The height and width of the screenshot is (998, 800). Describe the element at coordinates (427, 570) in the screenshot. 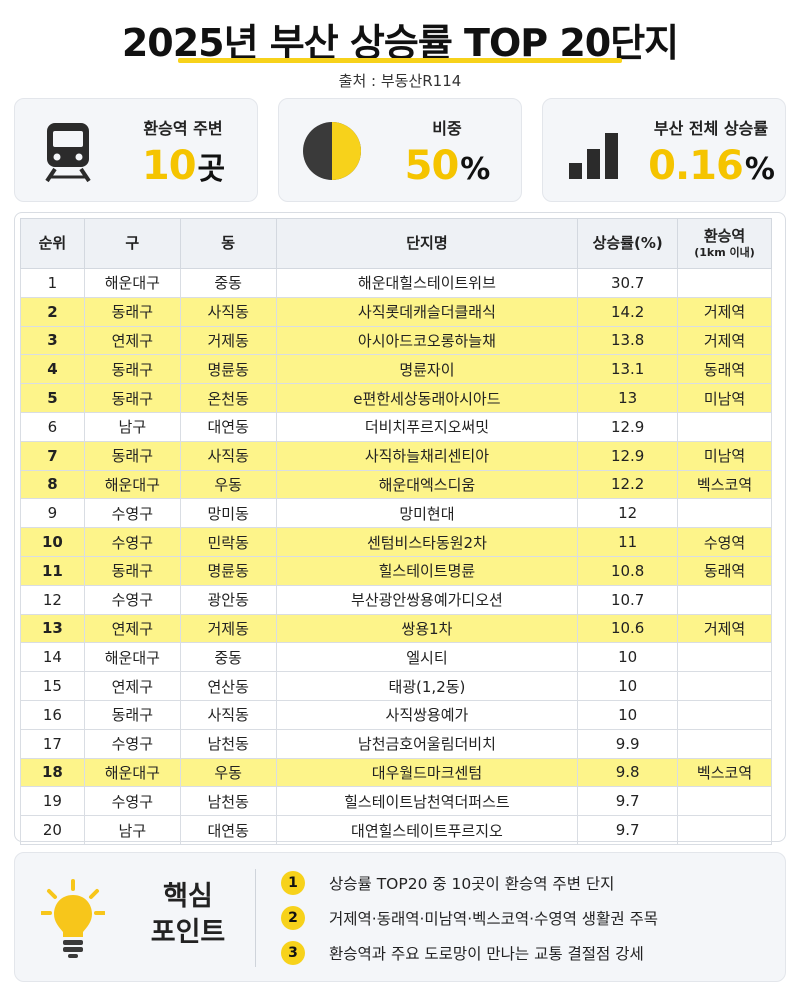

I see `cell-complex-name: 힐스테이트명륜` at that location.